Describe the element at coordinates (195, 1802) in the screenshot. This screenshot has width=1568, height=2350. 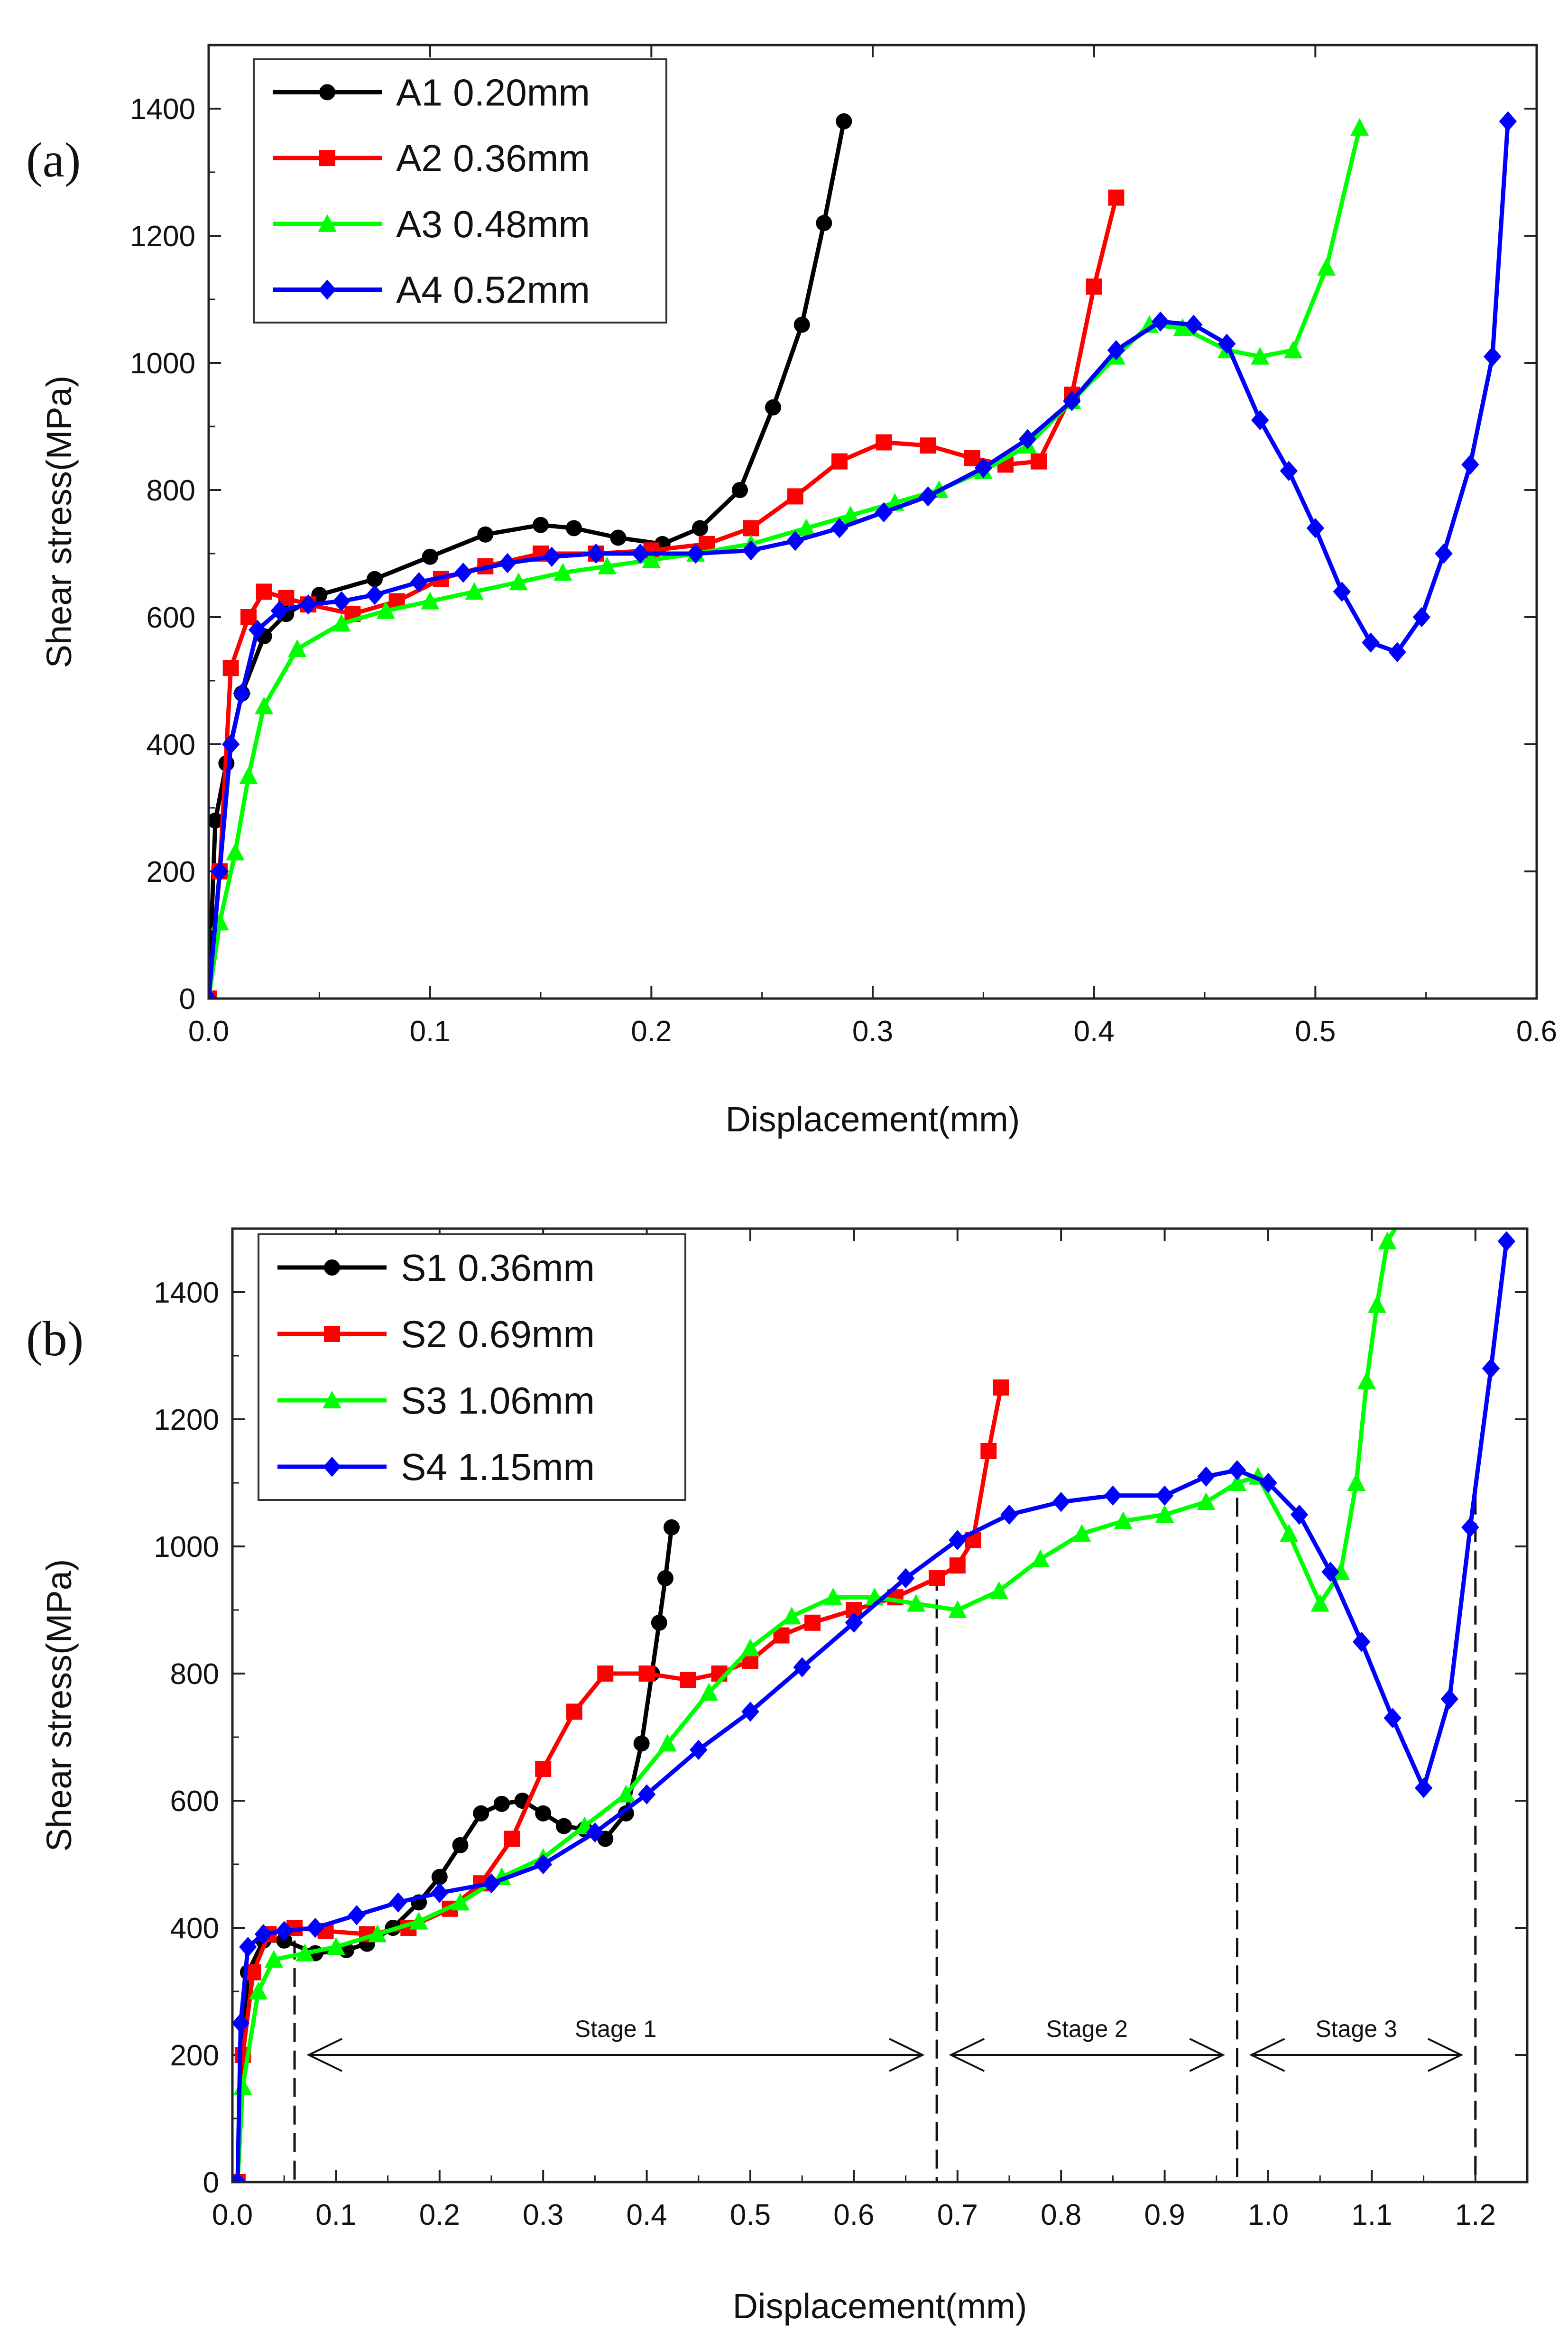
I see `y-tick-label: 600` at that location.